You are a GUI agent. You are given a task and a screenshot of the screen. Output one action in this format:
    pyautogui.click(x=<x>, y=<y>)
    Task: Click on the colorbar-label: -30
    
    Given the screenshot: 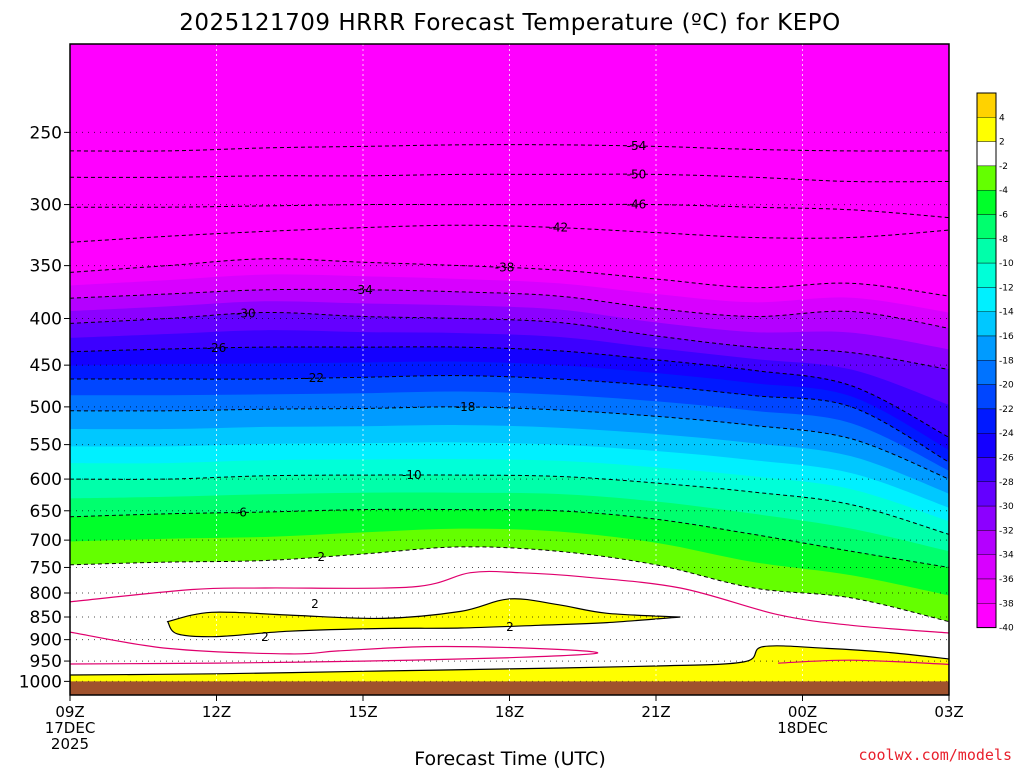 What is the action you would take?
    pyautogui.click(x=1006, y=507)
    